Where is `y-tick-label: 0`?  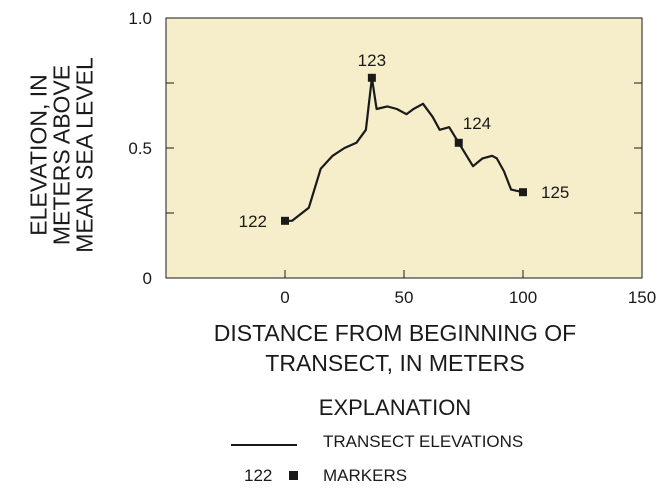
y-tick-label: 0 is located at coordinates (147, 278).